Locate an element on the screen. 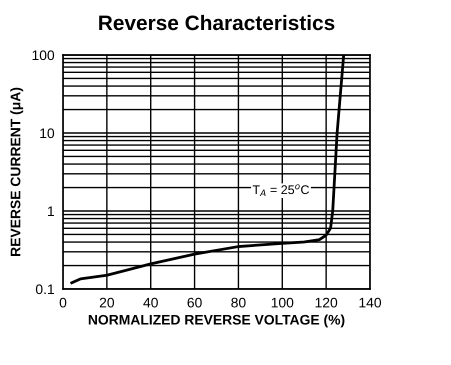  annotation: T$_{A}$ = 25$^{o}$C is located at coordinates (281, 190).